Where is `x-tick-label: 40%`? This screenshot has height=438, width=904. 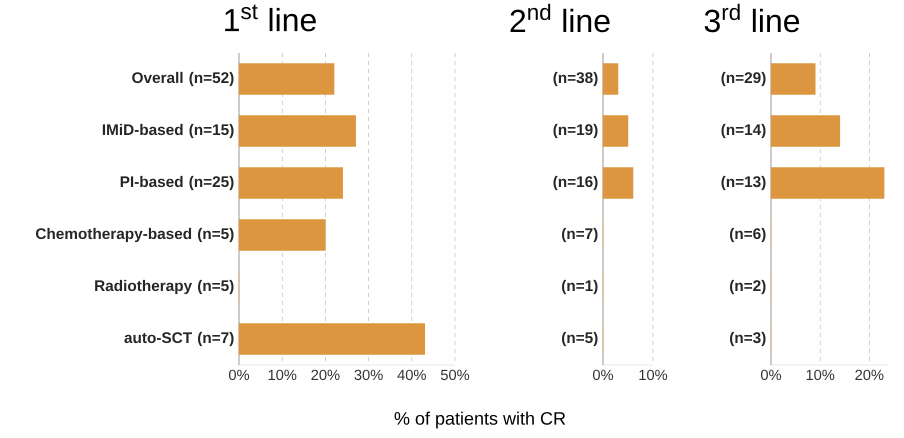
x-tick-label: 40% is located at coordinates (411, 375).